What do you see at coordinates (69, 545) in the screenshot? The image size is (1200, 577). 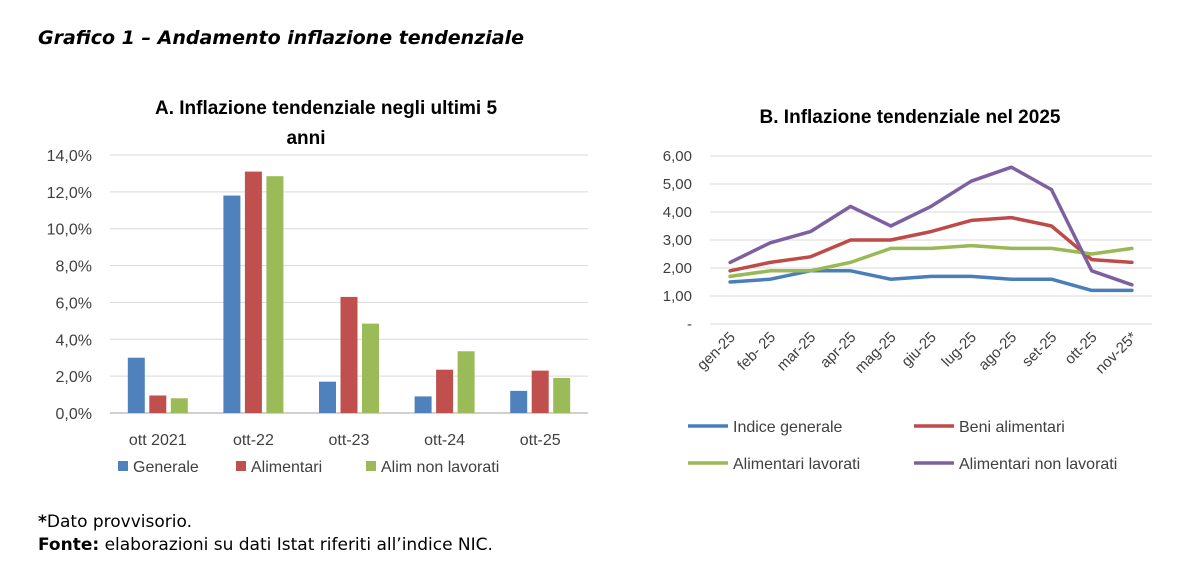 I see `source-label: Fonte:` at bounding box center [69, 545].